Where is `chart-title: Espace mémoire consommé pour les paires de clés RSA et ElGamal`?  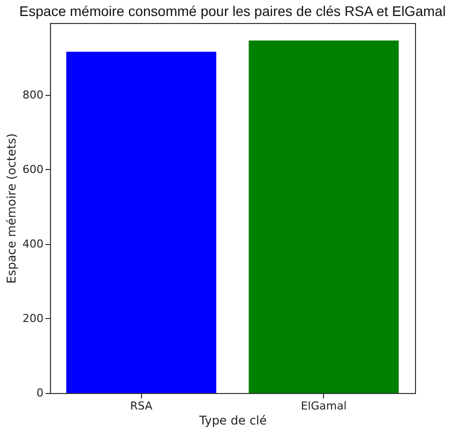
chart-title: Espace mémoire consommé pour les paires de clés RSA et ElGamal is located at coordinates (232, 11).